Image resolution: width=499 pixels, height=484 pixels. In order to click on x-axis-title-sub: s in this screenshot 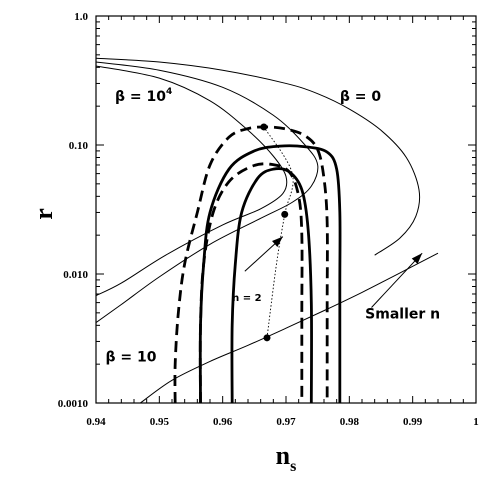, I will do `click(293, 466)`.